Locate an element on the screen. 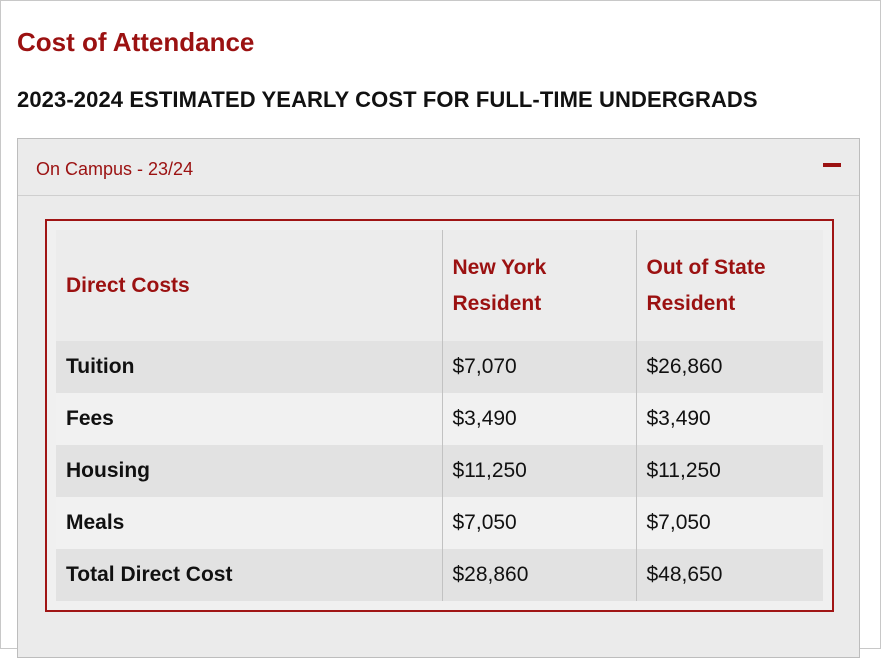  row-label: Total Direct Cost is located at coordinates (249, 575).